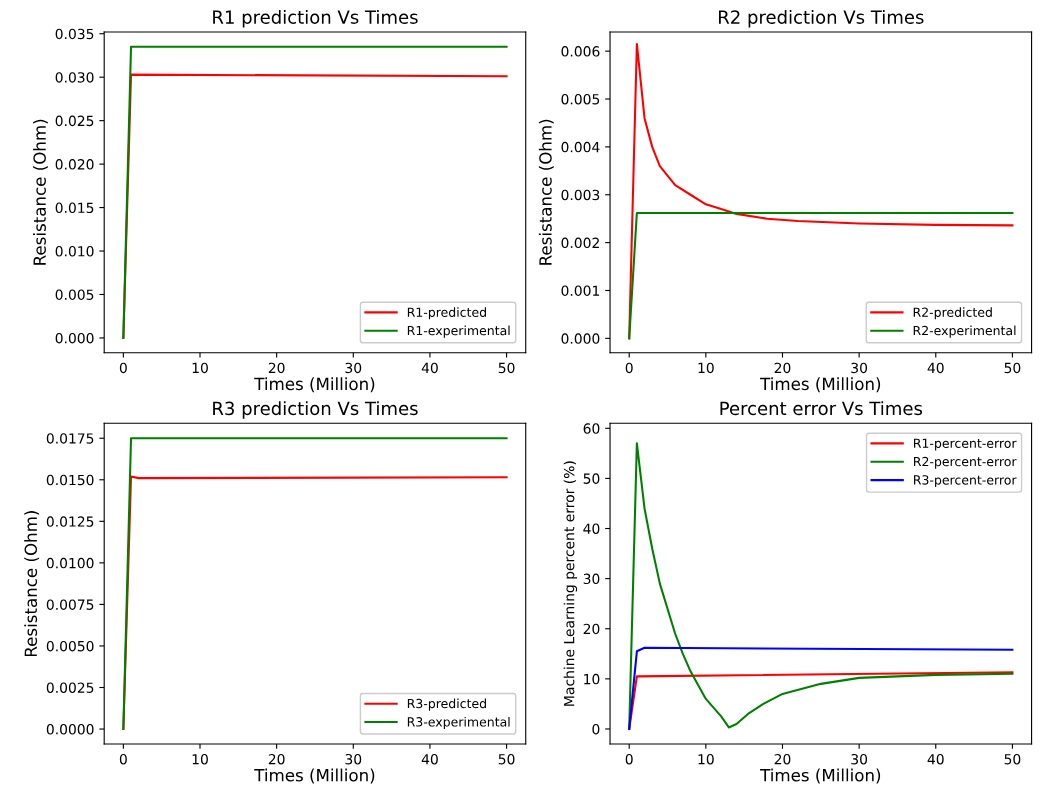 The width and height of the screenshot is (1042, 800). Describe the element at coordinates (70, 687) in the screenshot. I see `y-tick-label: 0.0025` at that location.